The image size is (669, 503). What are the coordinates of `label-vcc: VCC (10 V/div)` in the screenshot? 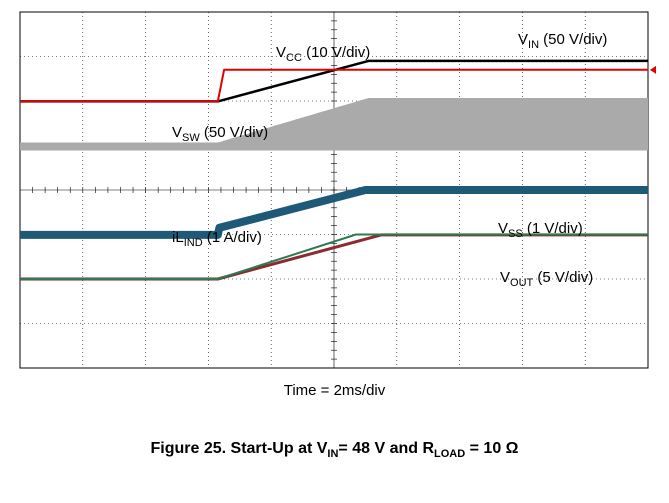 It's located at (323, 54).